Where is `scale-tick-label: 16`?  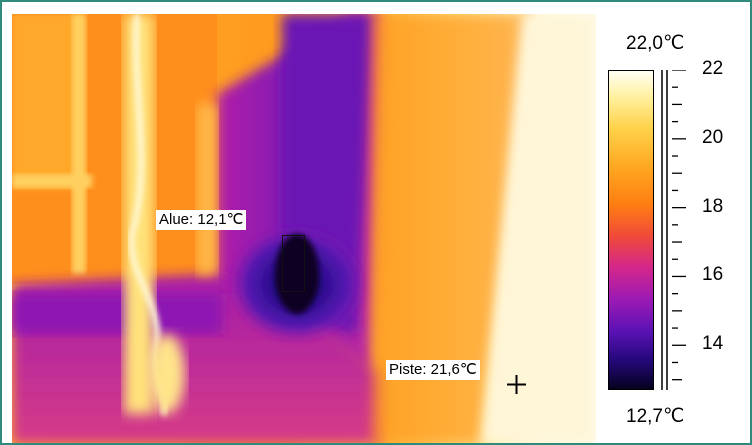 scale-tick-label: 16 is located at coordinates (713, 275).